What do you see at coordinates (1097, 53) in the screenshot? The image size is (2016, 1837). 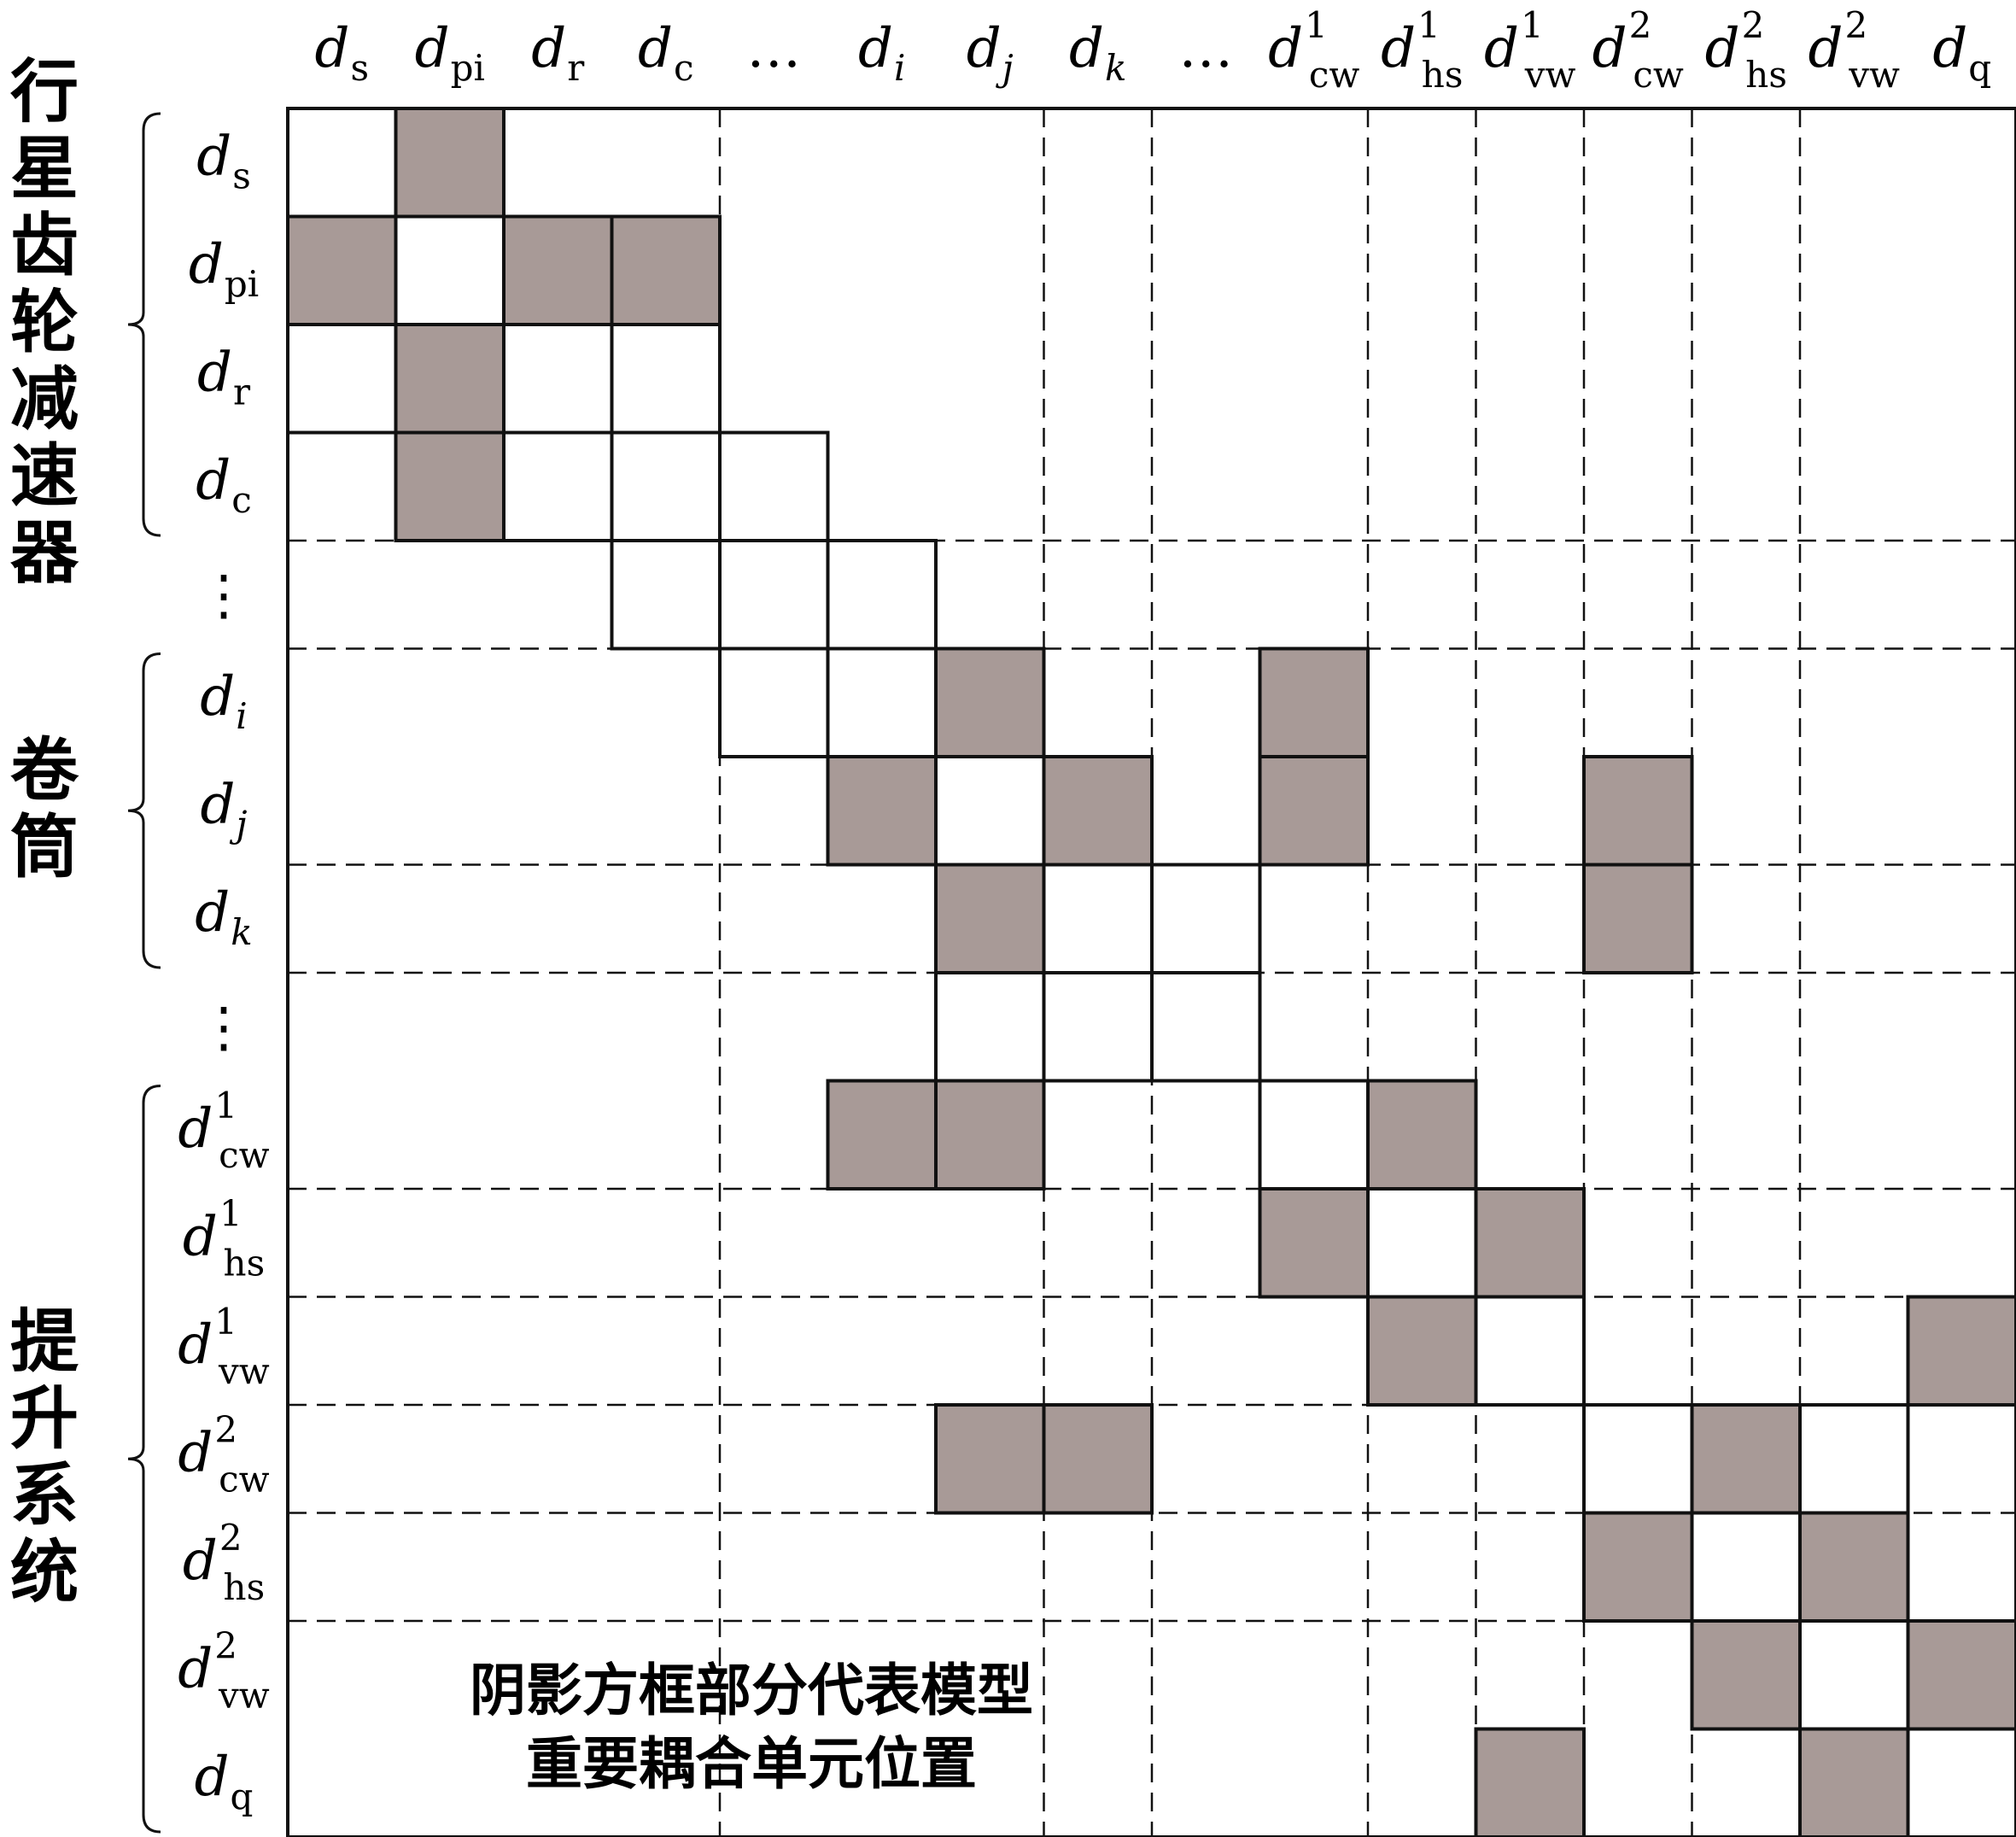 I see `column-label-k: dk` at bounding box center [1097, 53].